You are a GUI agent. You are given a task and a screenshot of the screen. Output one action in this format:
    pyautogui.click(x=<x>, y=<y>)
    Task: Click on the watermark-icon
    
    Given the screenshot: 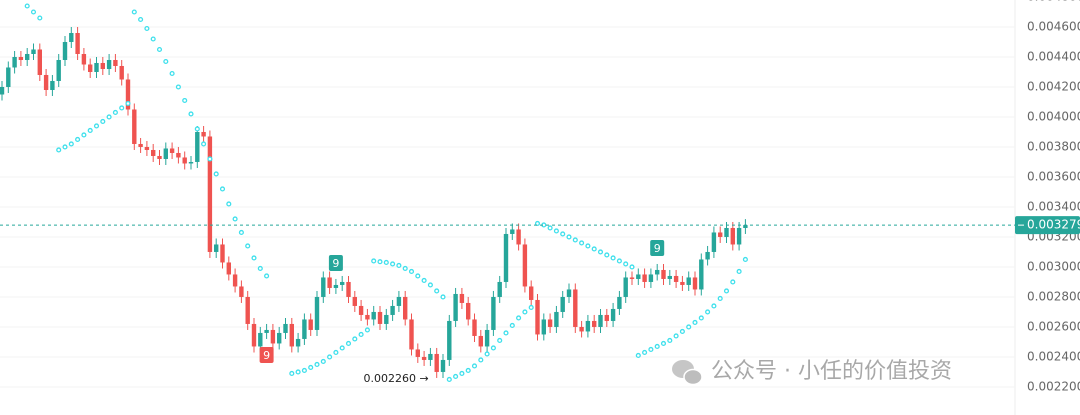 What is the action you would take?
    pyautogui.click(x=687, y=373)
    